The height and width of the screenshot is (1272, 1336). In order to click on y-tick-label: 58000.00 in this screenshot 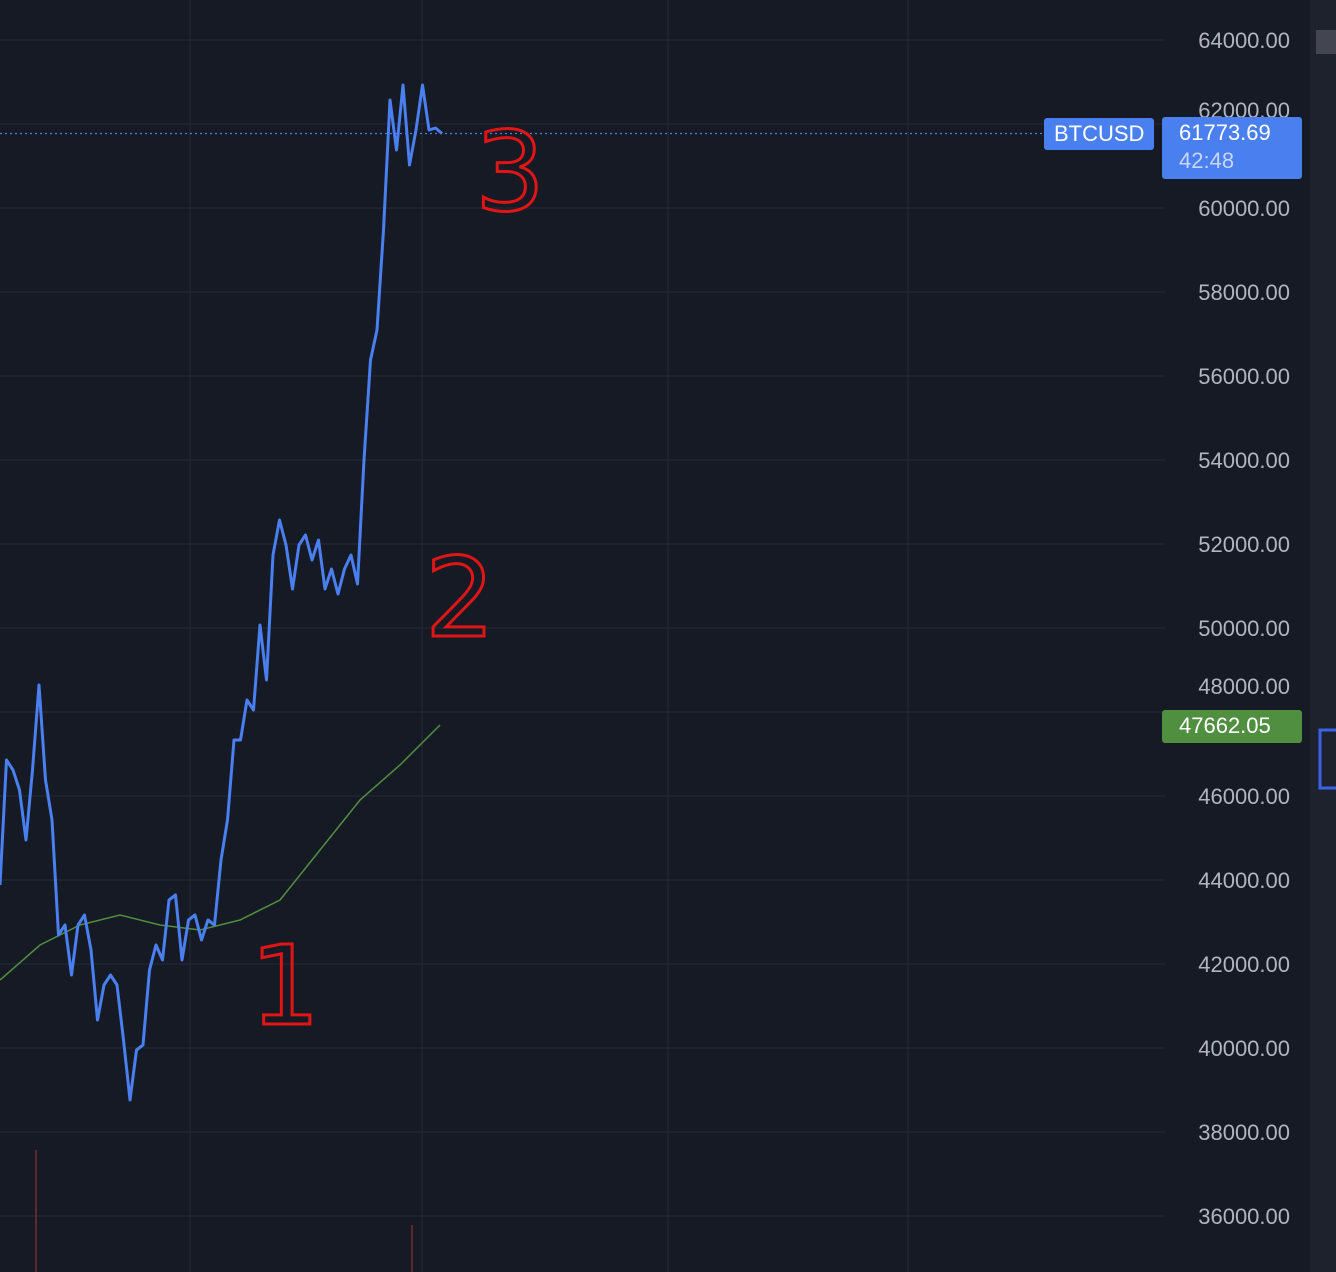, I will do `click(1244, 292)`.